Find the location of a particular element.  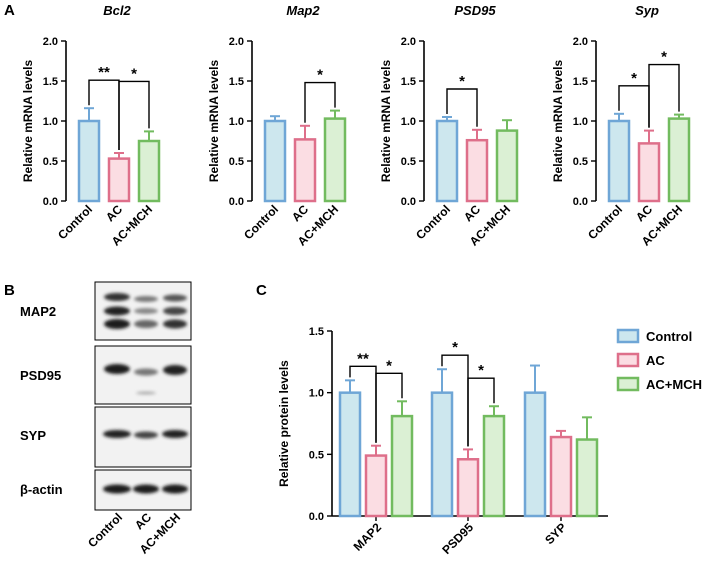

syp-bar-control is located at coordinates (619, 161).